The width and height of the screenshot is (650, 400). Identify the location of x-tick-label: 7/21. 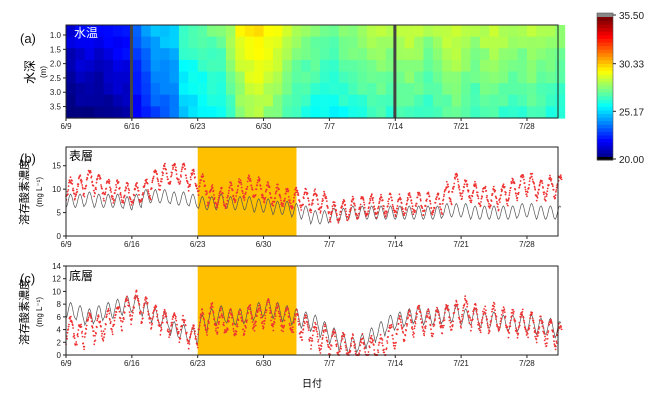
(461, 244).